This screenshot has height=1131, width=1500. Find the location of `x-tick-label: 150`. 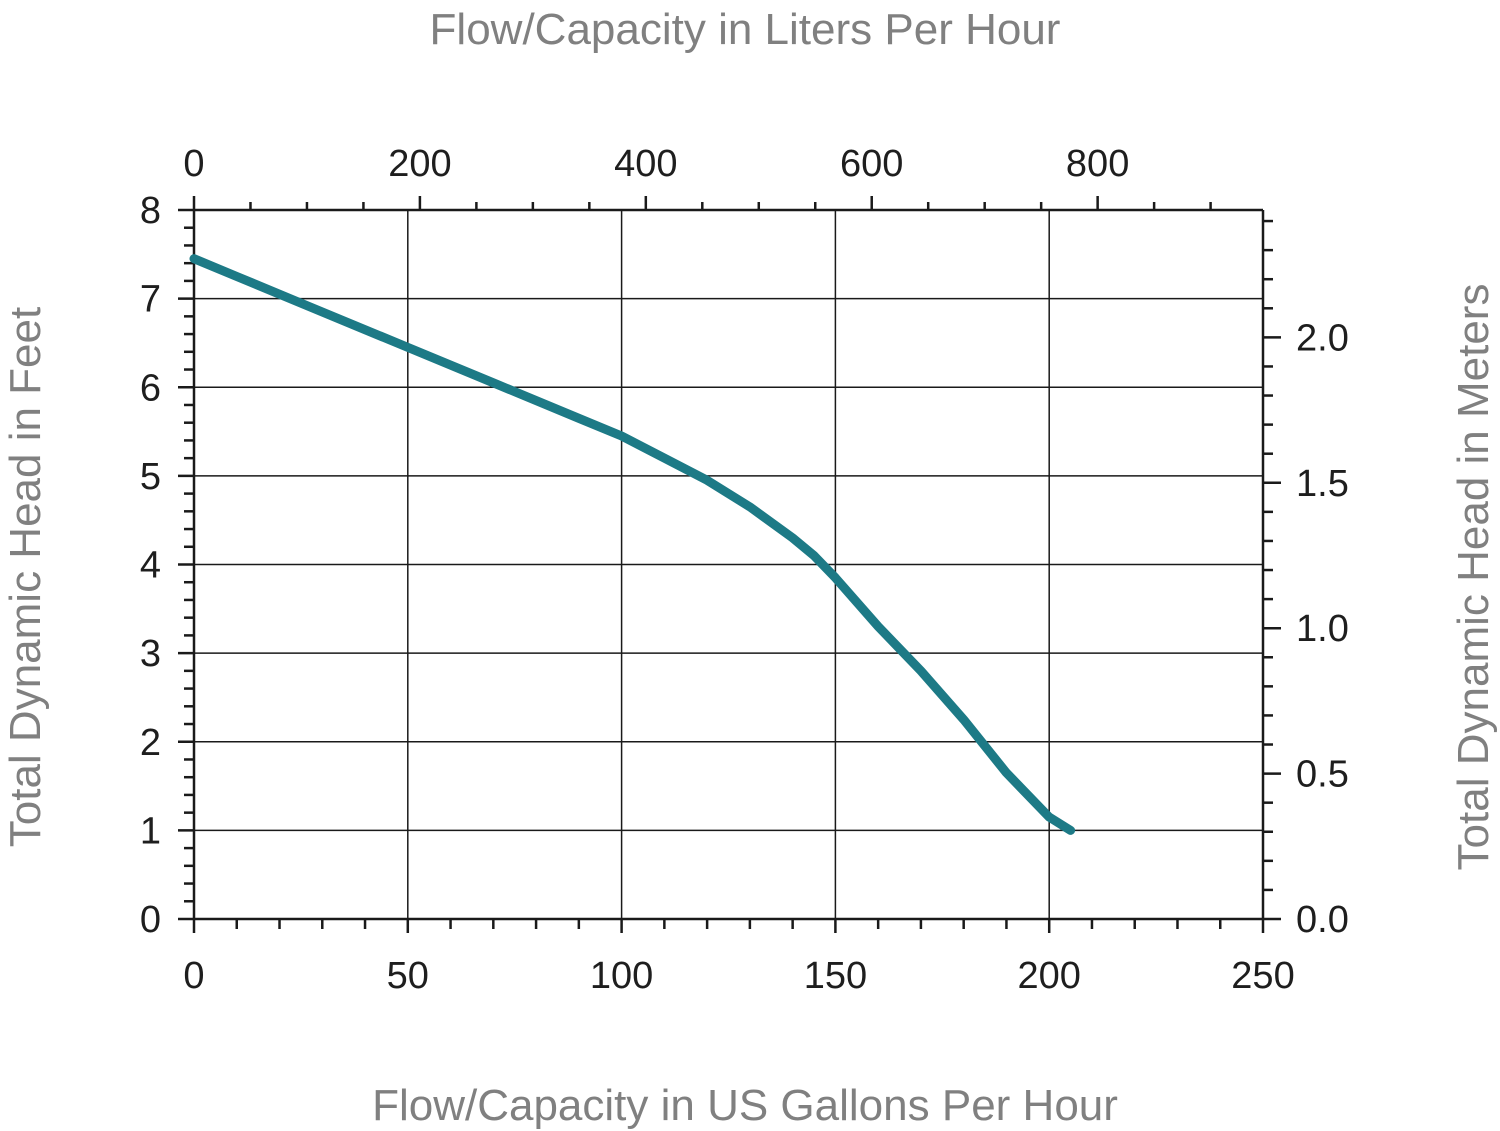

x-tick-label: 150 is located at coordinates (835, 976).